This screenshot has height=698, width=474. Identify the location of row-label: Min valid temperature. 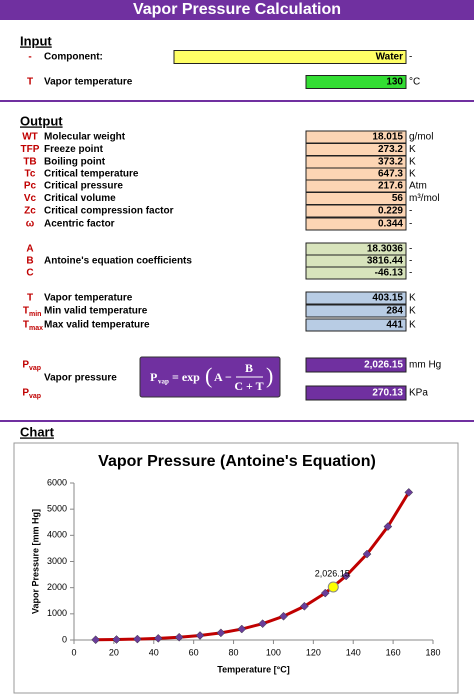
(96, 311).